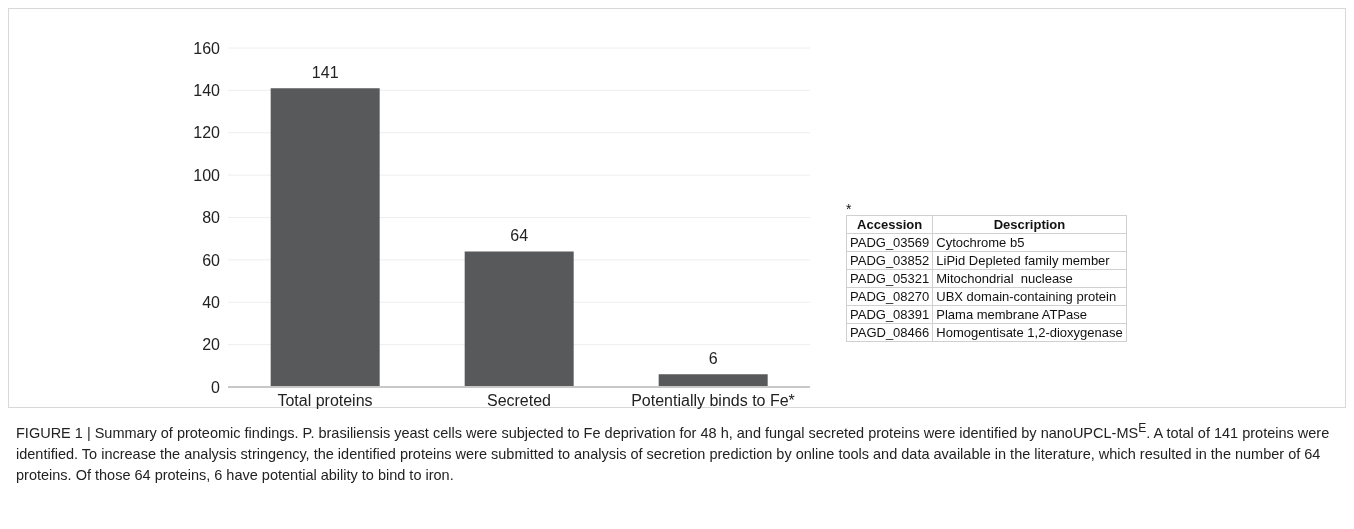 This screenshot has width=1354, height=529. Describe the element at coordinates (211, 345) in the screenshot. I see `y-tick-label: 20` at that location.